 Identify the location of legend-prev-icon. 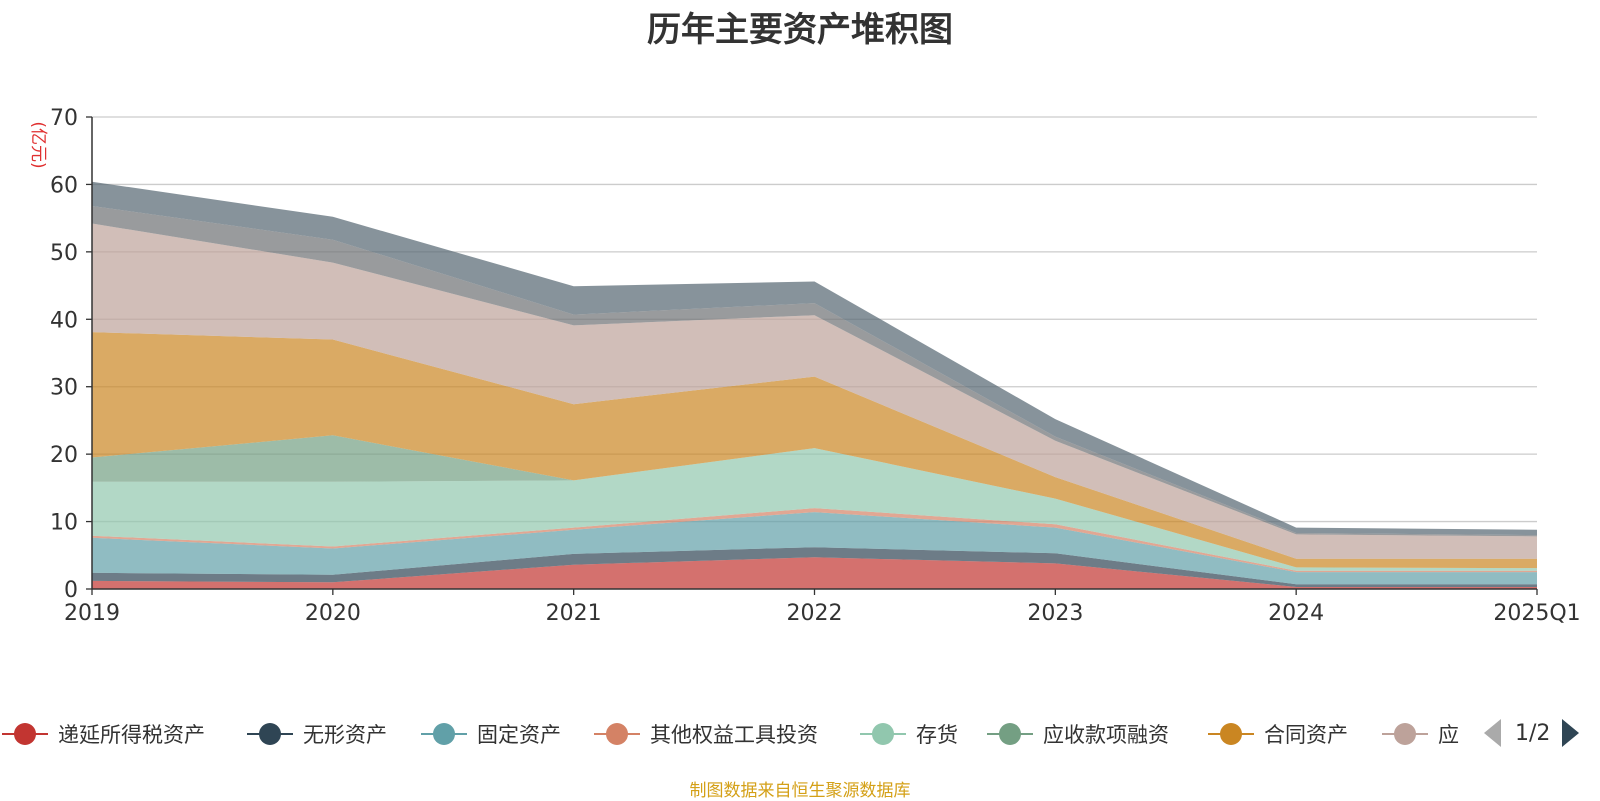
(1492, 733).